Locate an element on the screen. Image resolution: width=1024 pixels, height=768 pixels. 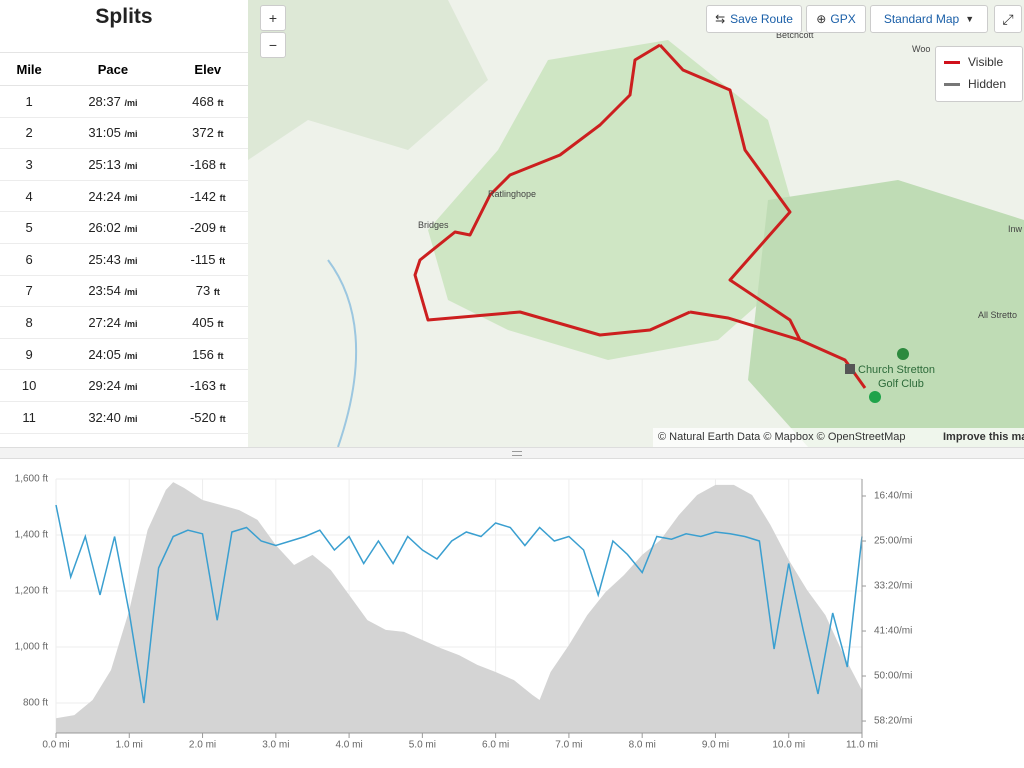
zoom-out: − is located at coordinates (273, 45).